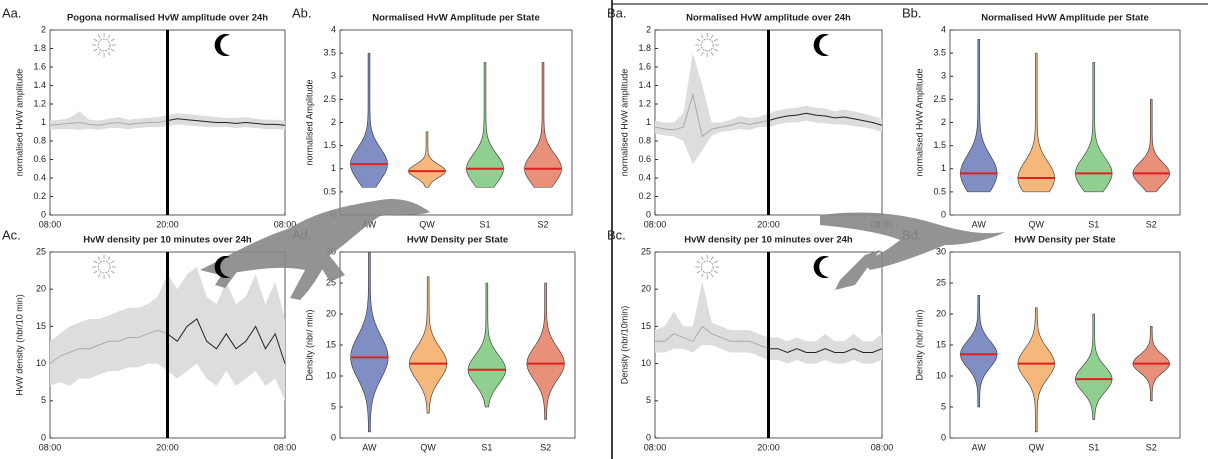 The width and height of the screenshot is (1208, 459). I want to click on panel-label: Ba., so click(617, 12).